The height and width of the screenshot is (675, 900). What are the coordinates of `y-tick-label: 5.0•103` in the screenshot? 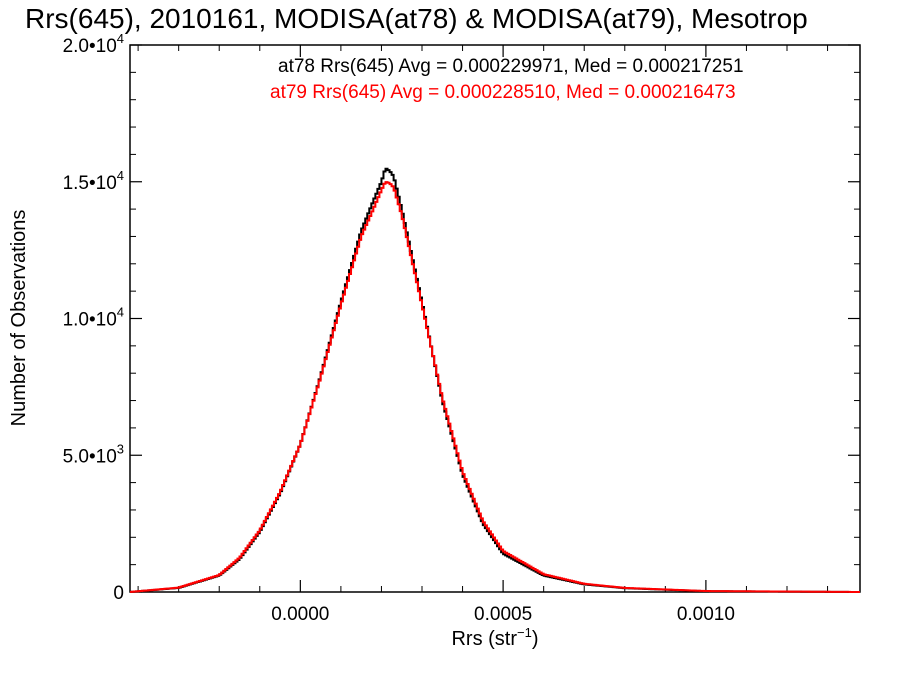 It's located at (93, 454).